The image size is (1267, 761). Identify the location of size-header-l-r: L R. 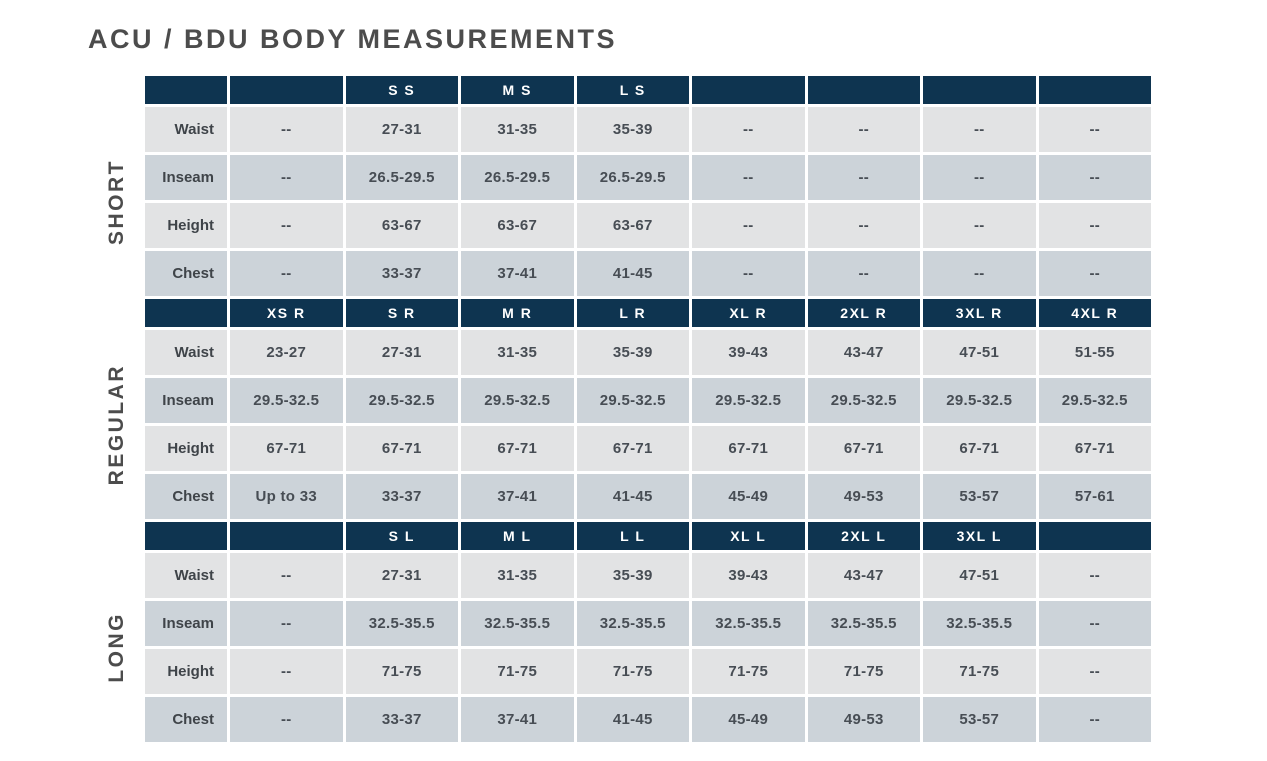
(632, 313).